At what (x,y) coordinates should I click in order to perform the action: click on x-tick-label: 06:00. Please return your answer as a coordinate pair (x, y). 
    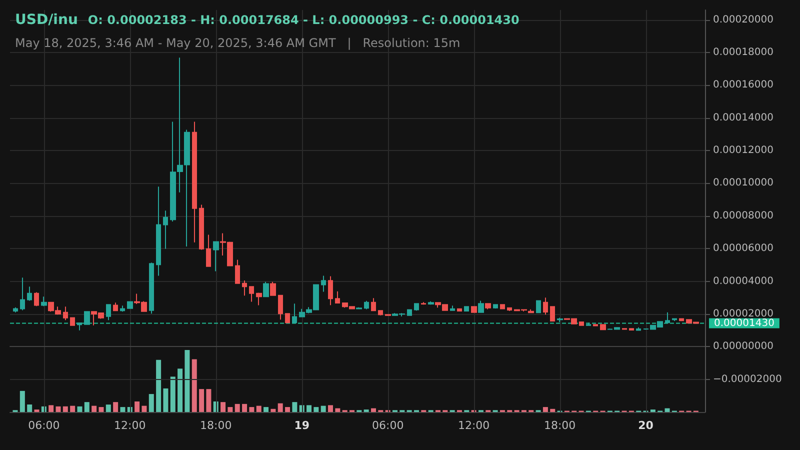
    Looking at the image, I should click on (44, 425).